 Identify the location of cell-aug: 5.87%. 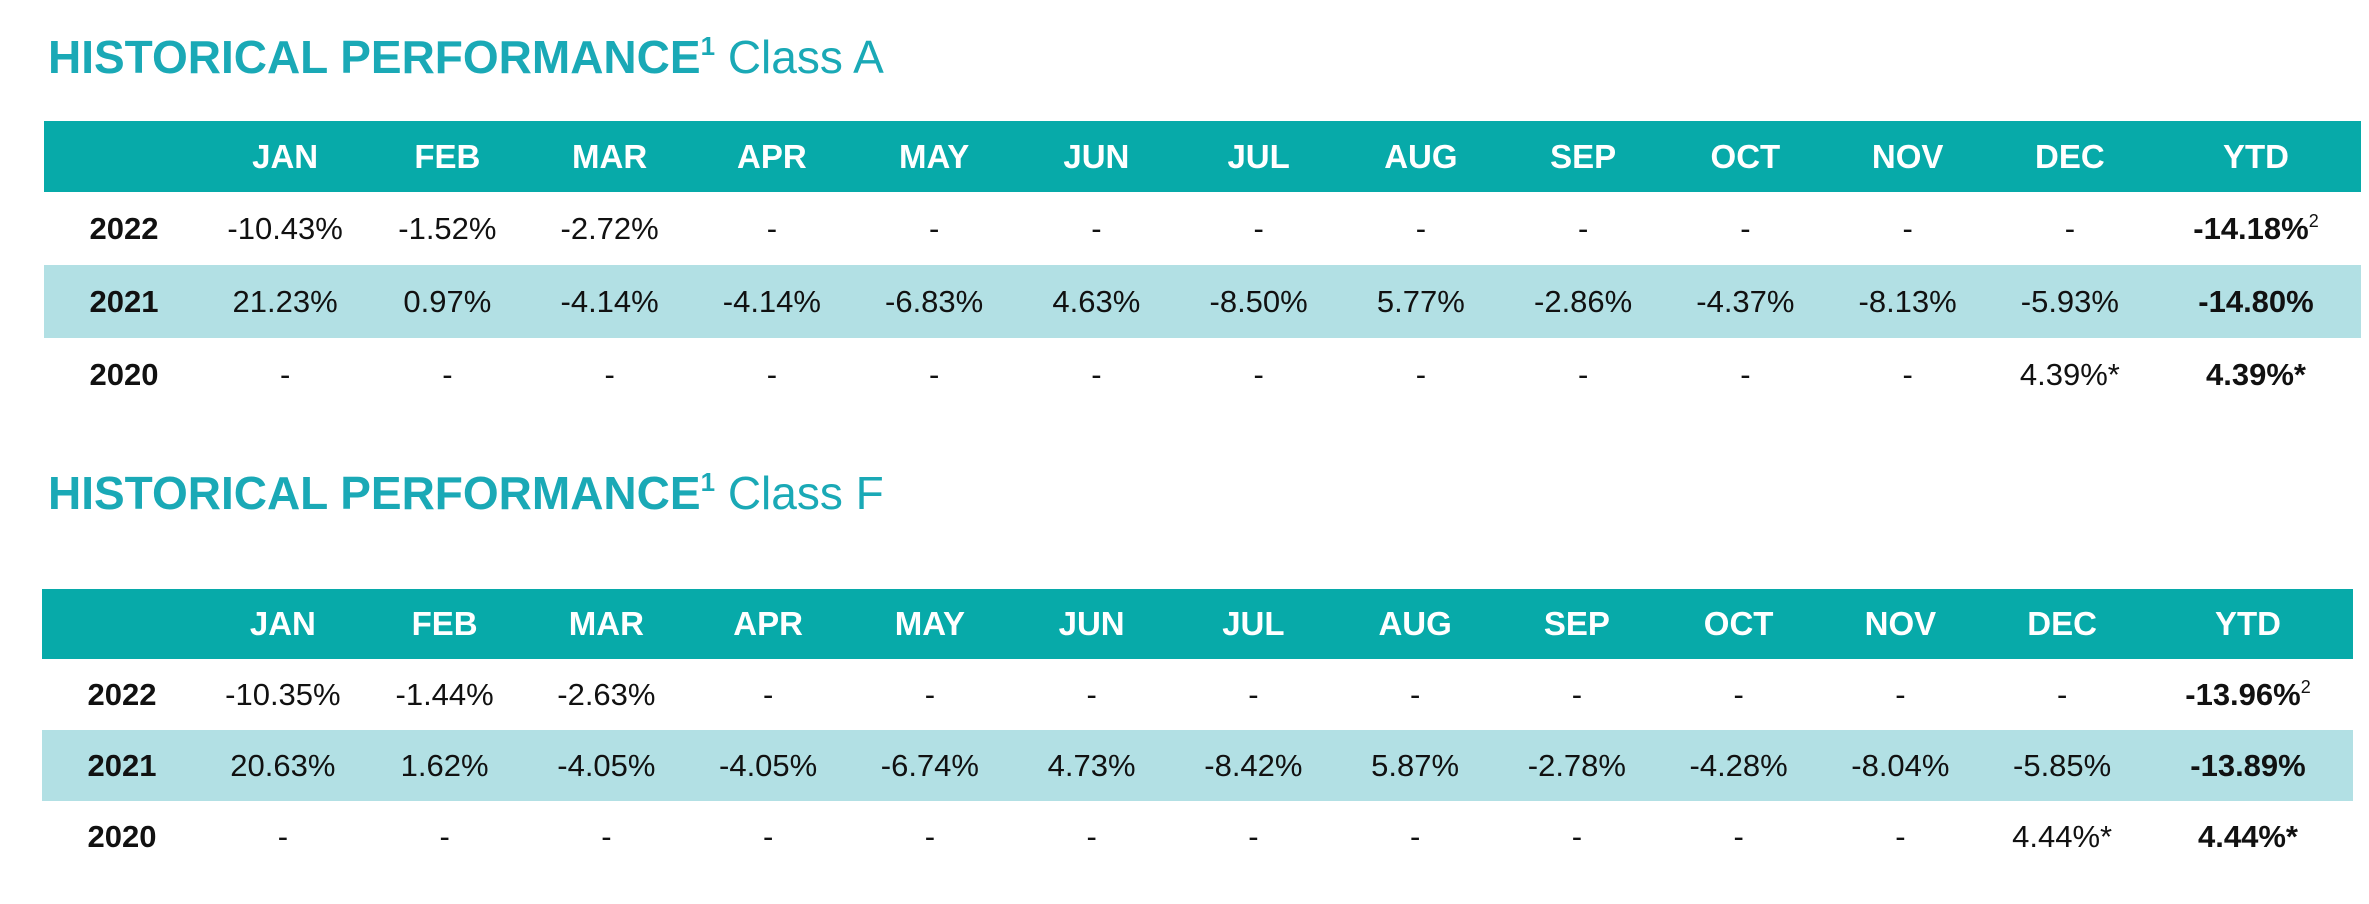
(1415, 765).